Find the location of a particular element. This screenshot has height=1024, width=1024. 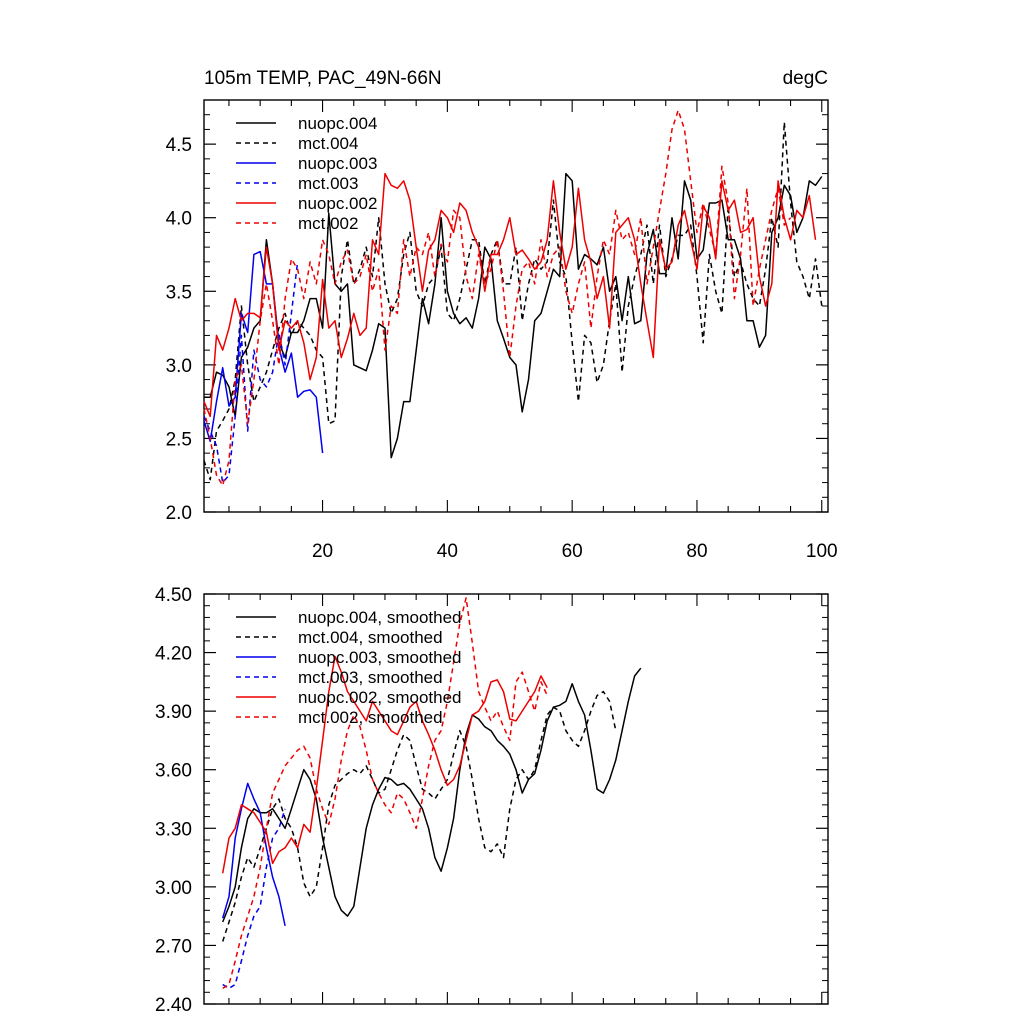

y-tick-label: 3.90 is located at coordinates (173, 712).